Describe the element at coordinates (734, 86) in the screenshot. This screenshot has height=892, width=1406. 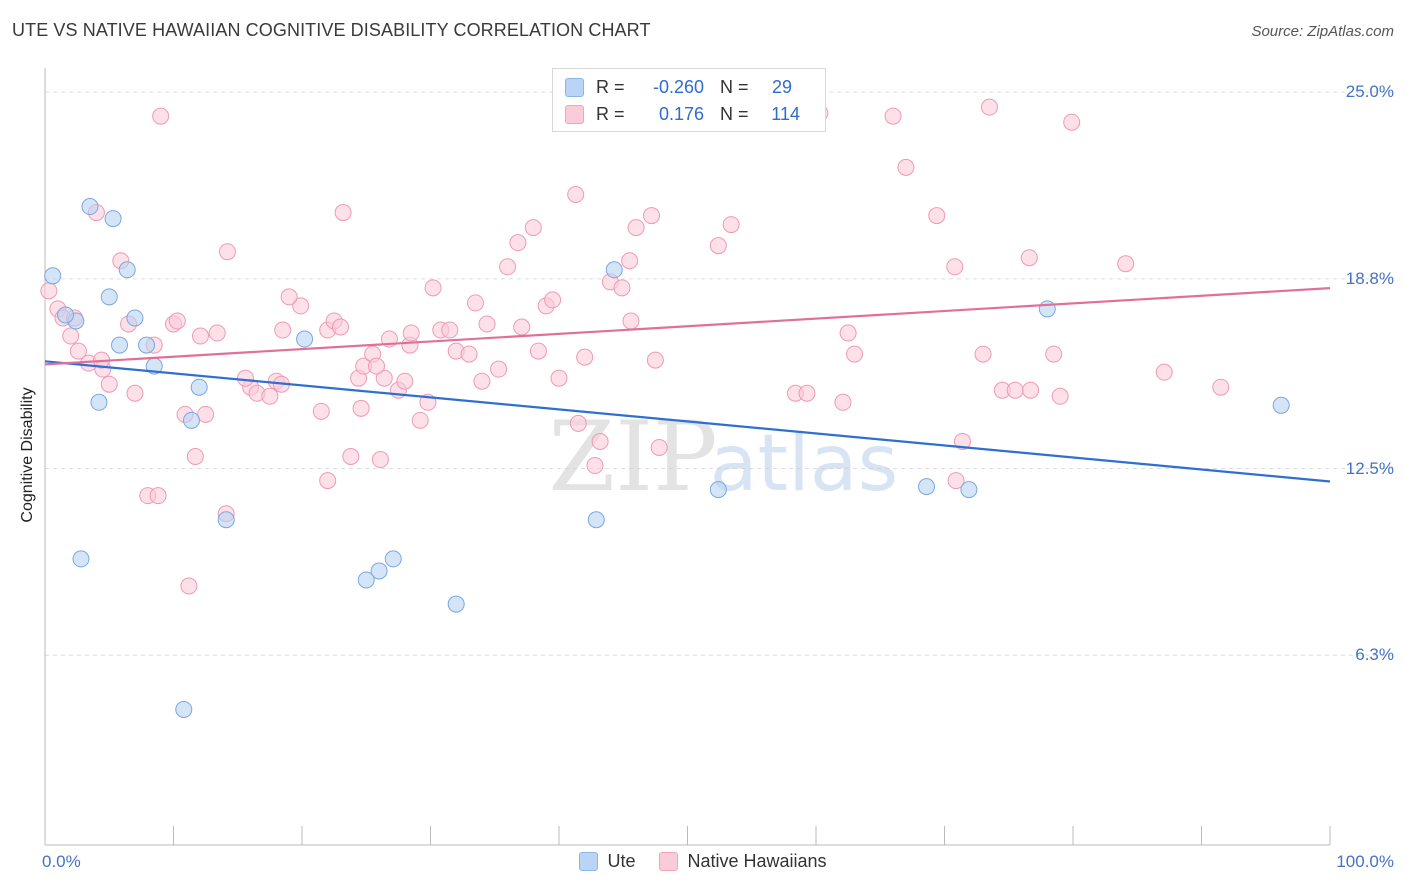
I see `ute-n-label: N =` at that location.